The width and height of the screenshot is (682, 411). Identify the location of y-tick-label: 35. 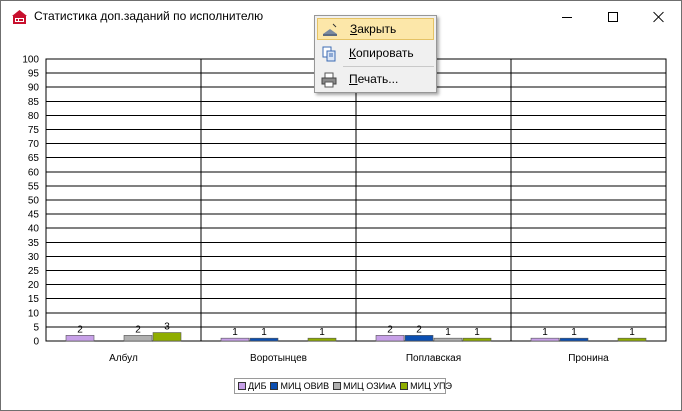
(34, 243).